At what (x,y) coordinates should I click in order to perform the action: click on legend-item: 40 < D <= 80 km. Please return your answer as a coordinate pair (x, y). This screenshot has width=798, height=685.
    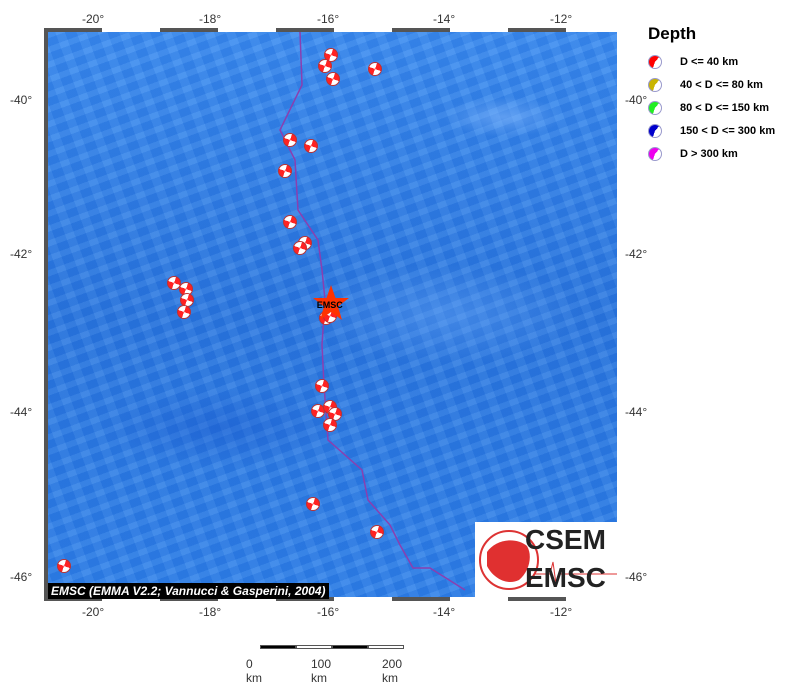
    Looking at the image, I should click on (711, 84).